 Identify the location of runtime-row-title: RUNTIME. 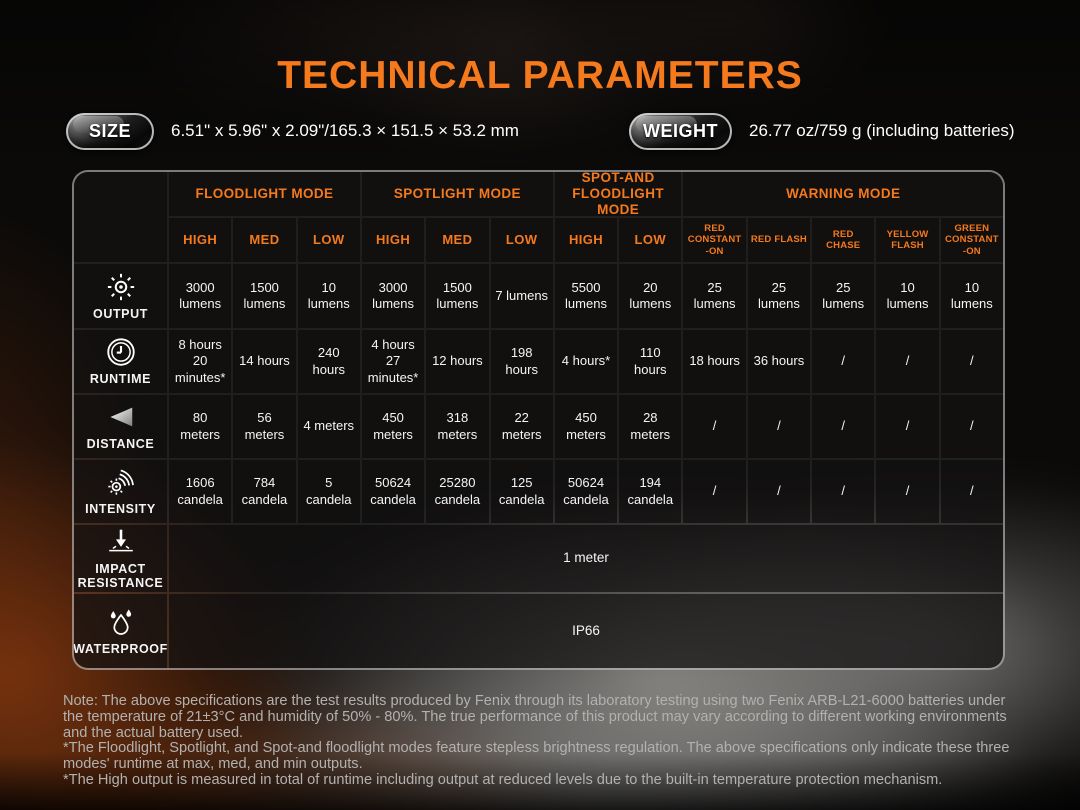
(120, 379).